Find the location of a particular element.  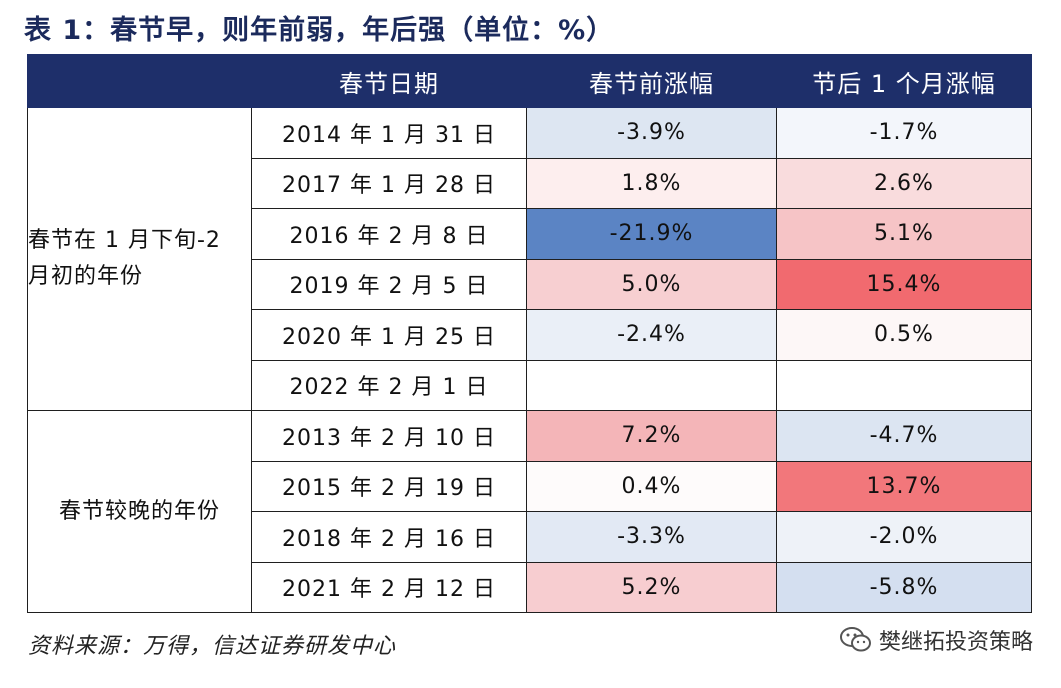

watermark: 樊继拓投资策略 is located at coordinates (936, 640).